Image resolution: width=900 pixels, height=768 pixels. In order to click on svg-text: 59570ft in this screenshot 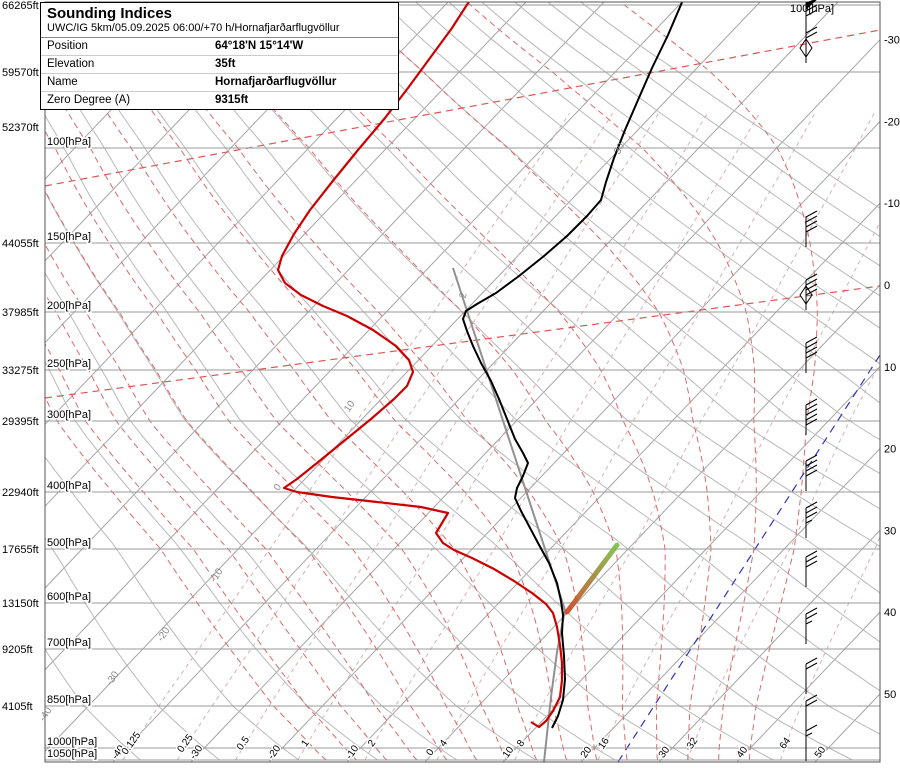, I will do `click(20, 73)`.